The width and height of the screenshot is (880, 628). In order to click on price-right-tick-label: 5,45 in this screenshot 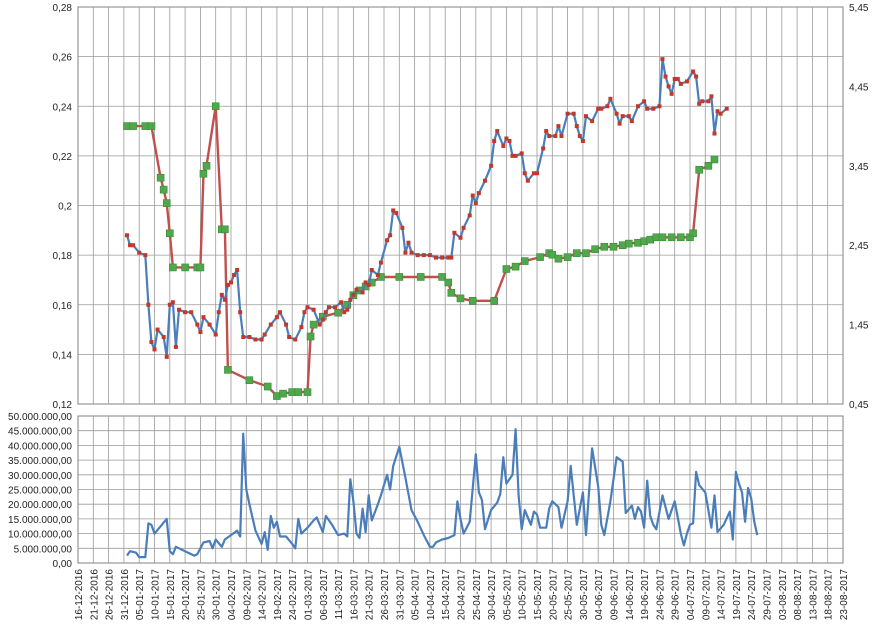, I will do `click(859, 8)`.